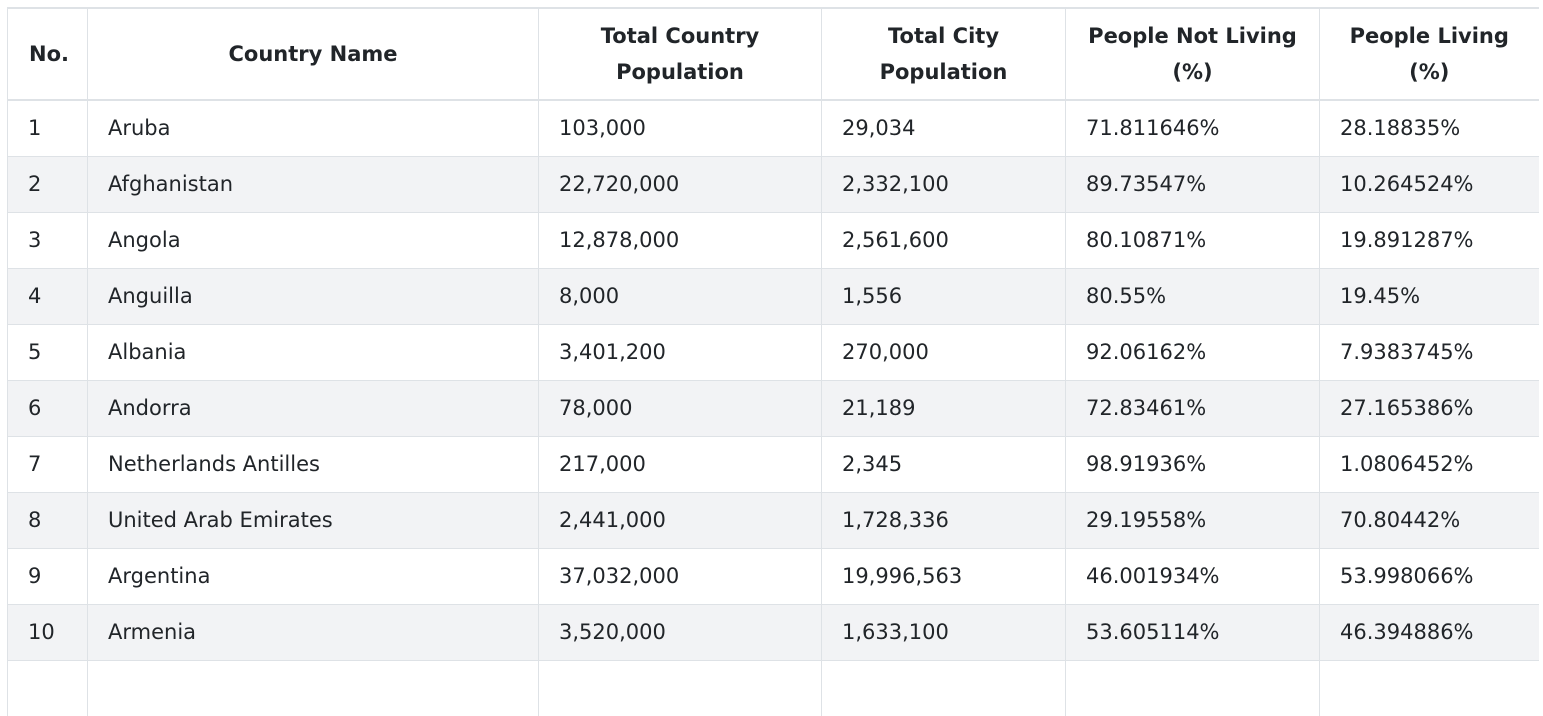 The height and width of the screenshot is (716, 1543). I want to click on cell-people-living: 28.18835%, so click(1429, 128).